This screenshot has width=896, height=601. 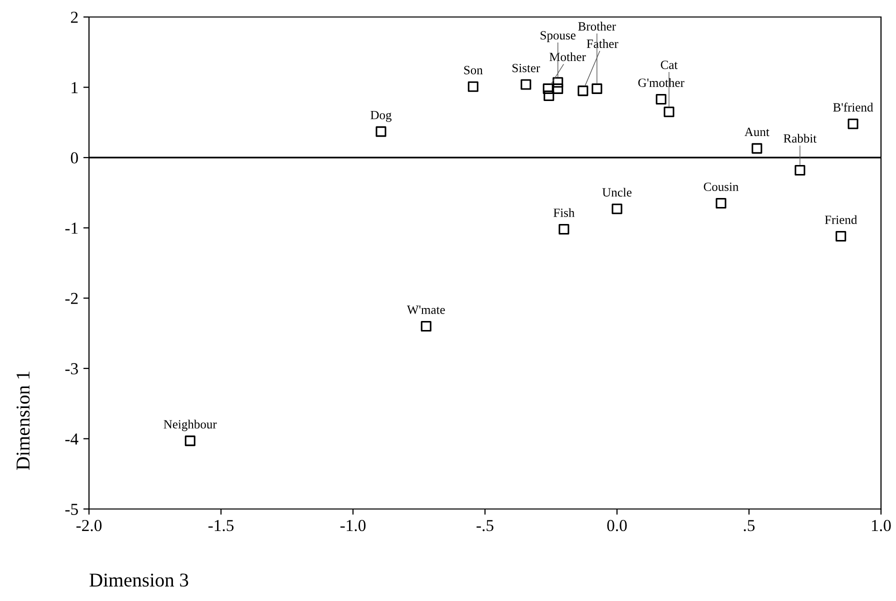 What do you see at coordinates (190, 426) in the screenshot?
I see `annotation: Neighbour` at bounding box center [190, 426].